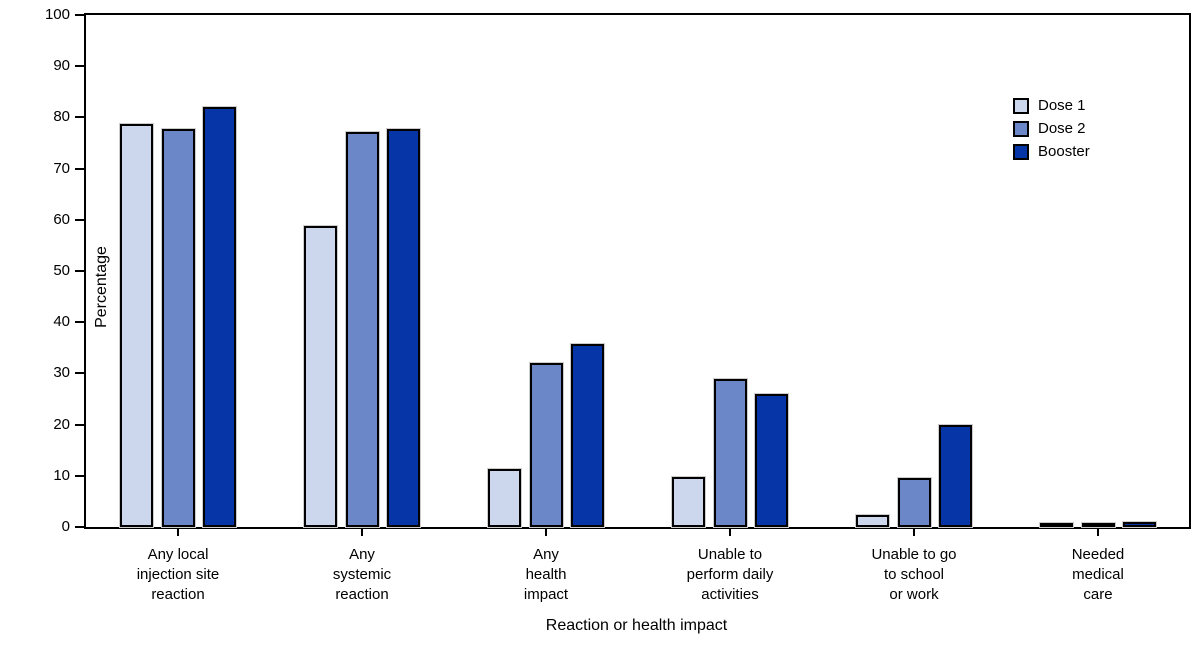  I want to click on legend-item-dose-1: Dose 1, so click(1051, 106).